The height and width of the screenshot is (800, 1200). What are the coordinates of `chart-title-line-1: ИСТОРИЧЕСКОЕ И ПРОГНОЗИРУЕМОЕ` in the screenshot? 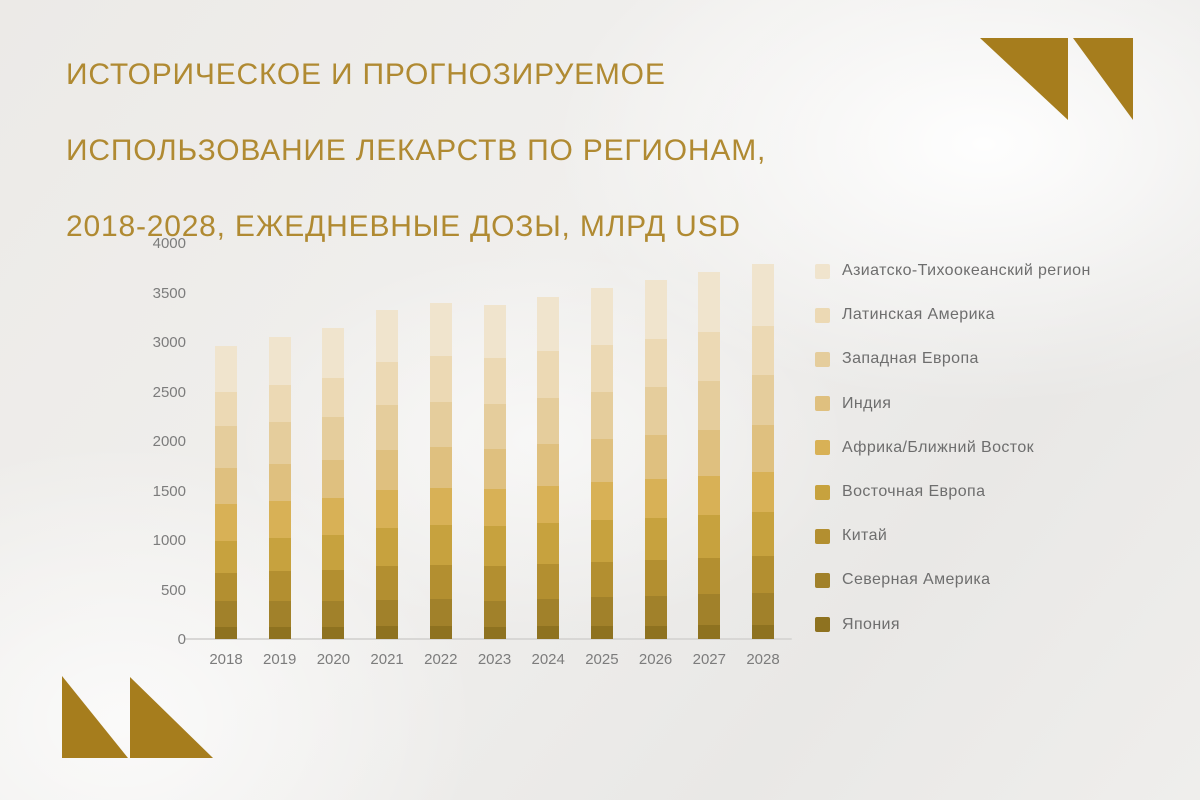 It's located at (366, 74).